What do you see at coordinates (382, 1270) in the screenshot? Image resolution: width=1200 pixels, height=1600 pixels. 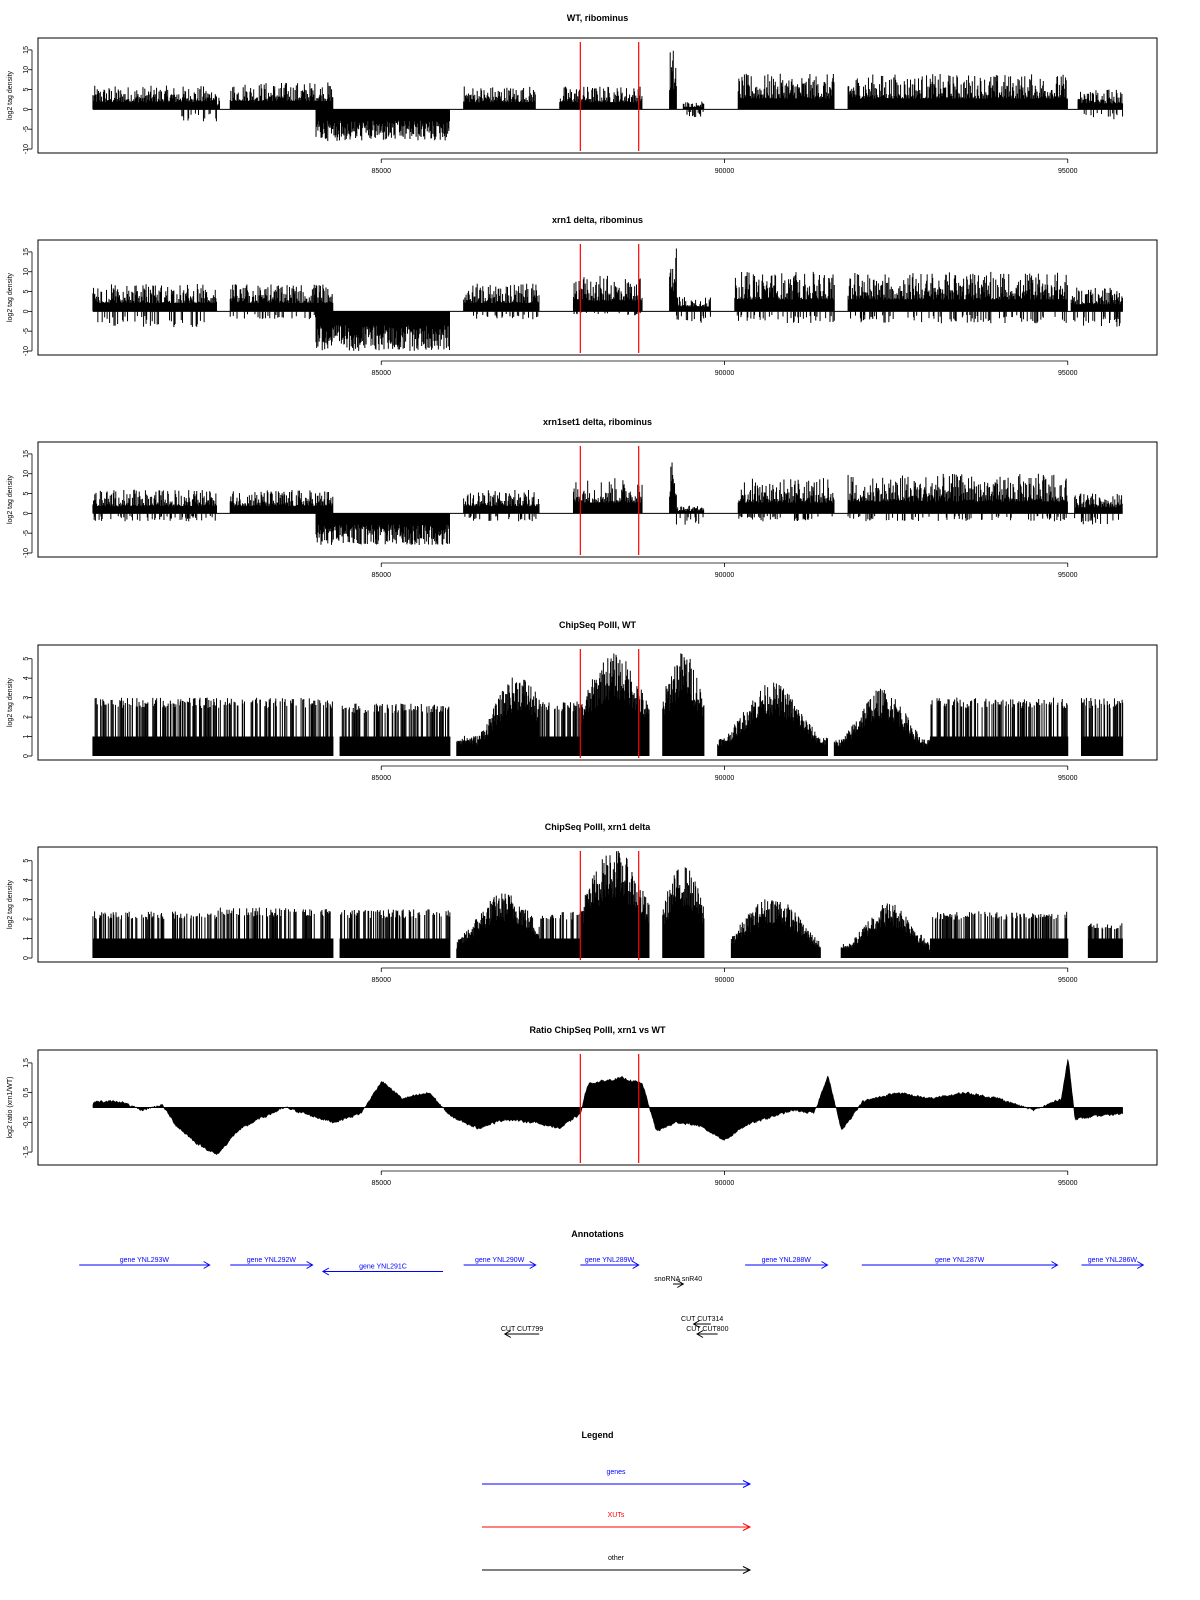 I see `annotation-feature: gene YNL291C` at bounding box center [382, 1270].